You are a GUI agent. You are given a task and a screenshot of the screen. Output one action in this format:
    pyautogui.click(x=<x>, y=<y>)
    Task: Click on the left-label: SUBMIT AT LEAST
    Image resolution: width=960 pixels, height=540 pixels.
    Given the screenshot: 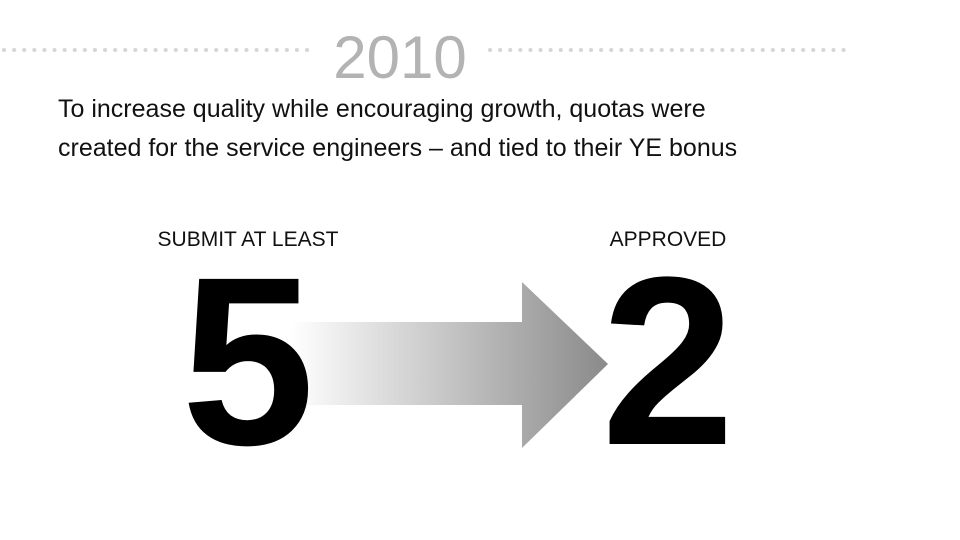 What is the action you would take?
    pyautogui.click(x=248, y=239)
    